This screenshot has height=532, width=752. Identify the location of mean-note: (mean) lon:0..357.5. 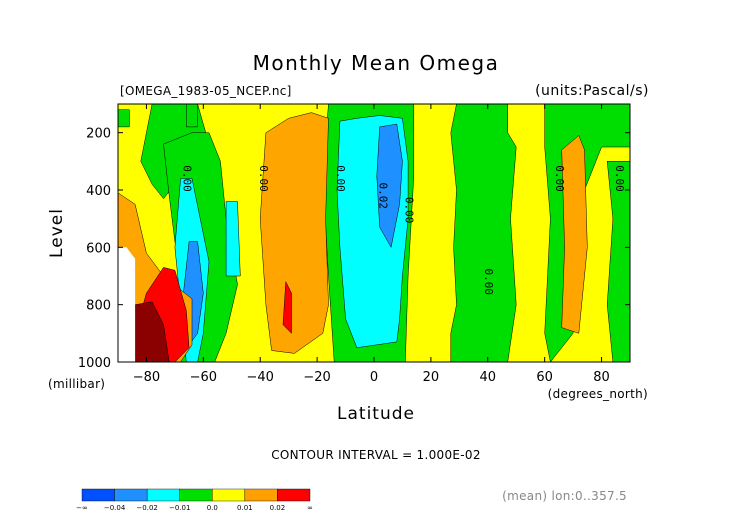
(564, 496).